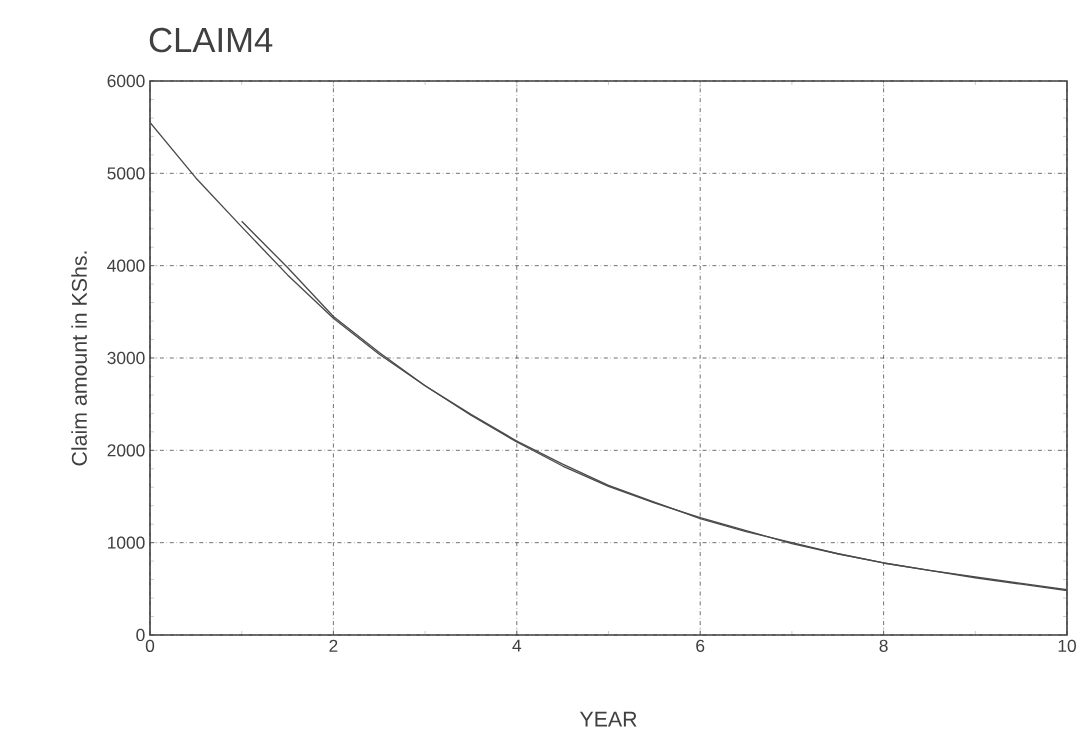  Describe the element at coordinates (140, 635) in the screenshot. I see `y-tick-label: 0` at that location.